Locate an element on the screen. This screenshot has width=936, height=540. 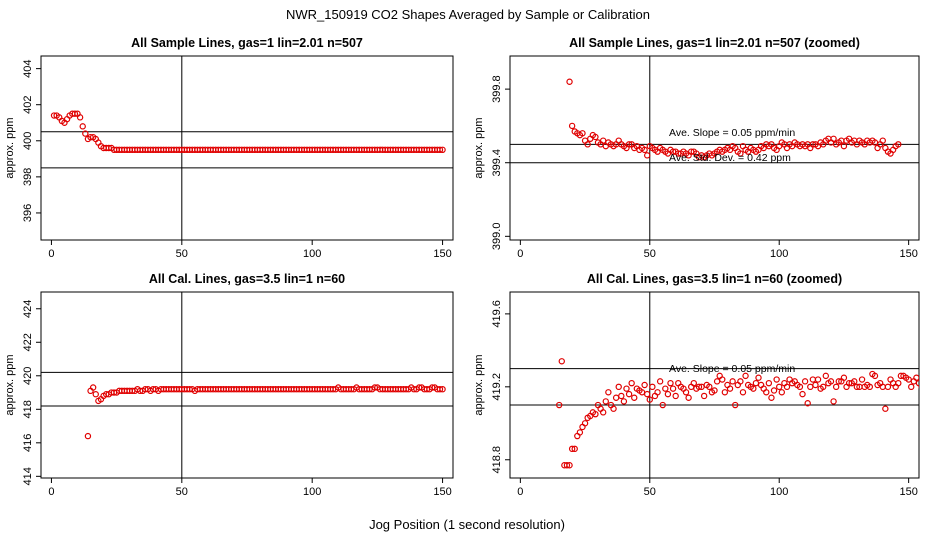
y-tick-label: 400 is located at coordinates (28, 141).